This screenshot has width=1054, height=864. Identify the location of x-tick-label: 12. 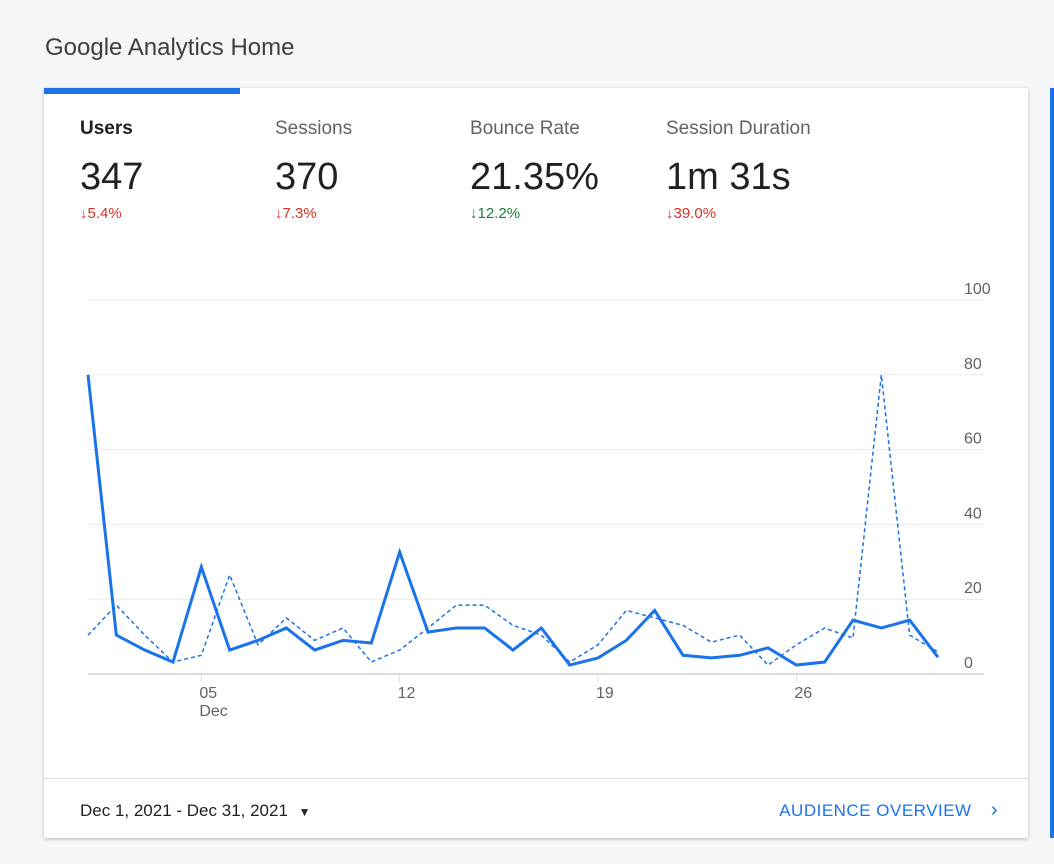
(407, 693).